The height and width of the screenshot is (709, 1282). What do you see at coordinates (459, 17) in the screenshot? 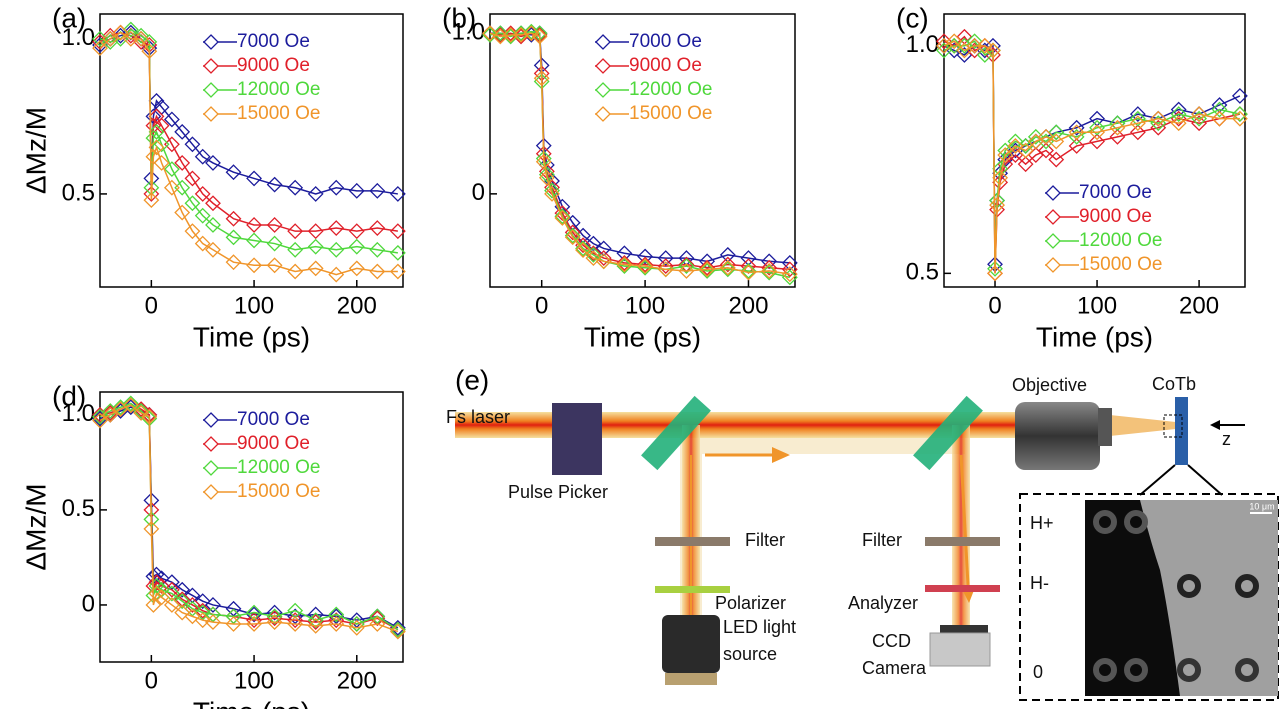
I see `panel-label: (b)` at bounding box center [459, 17].